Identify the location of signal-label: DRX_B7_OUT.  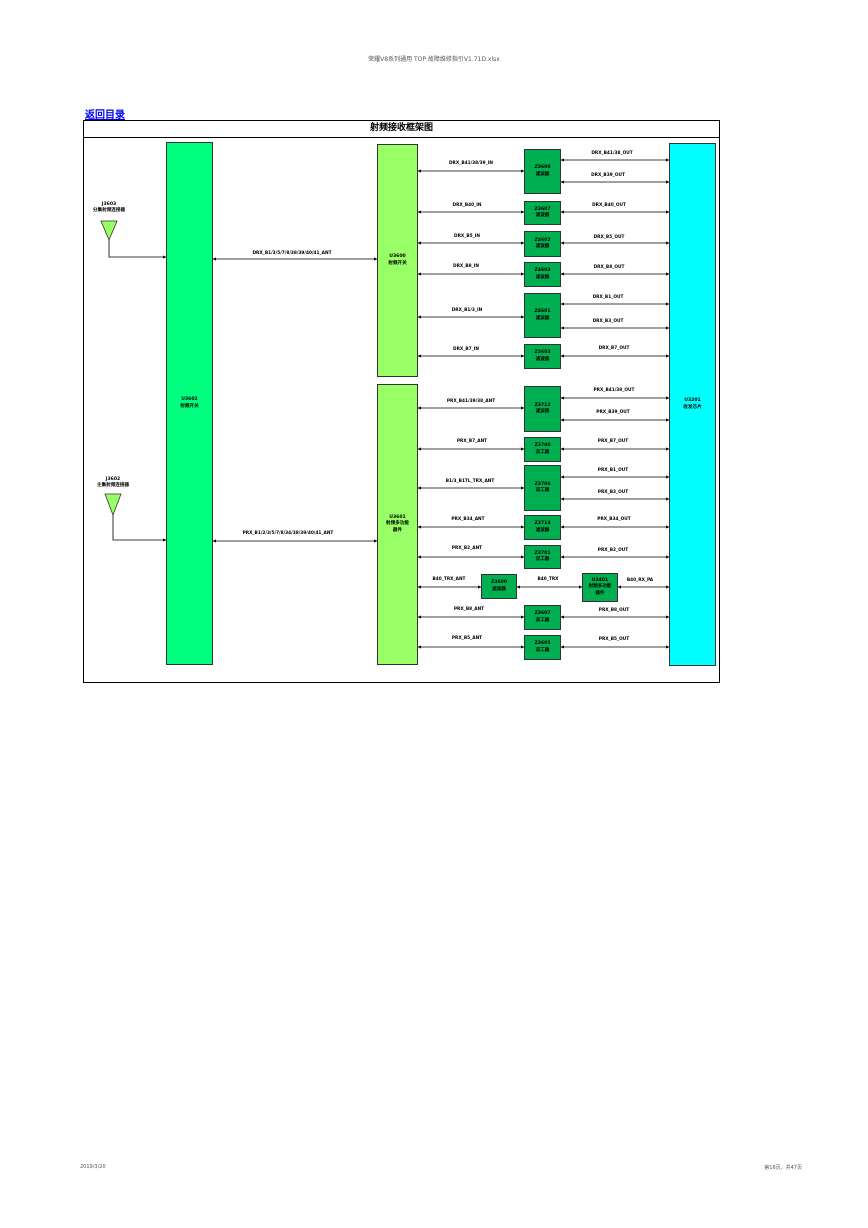
(614, 348).